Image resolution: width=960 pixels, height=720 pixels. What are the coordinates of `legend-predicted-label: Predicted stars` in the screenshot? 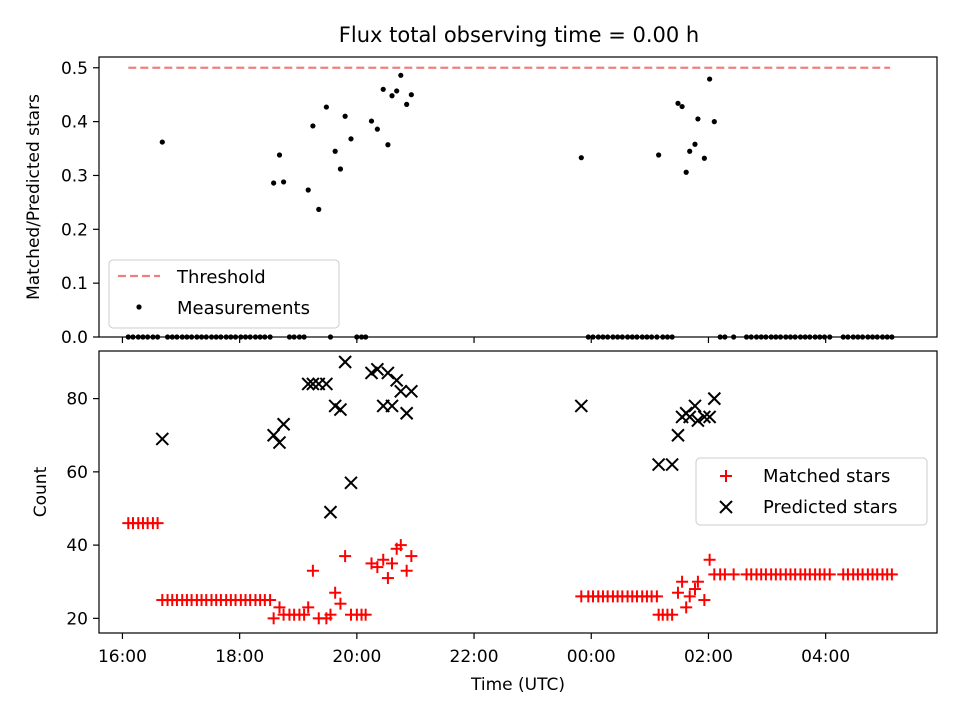 It's located at (830, 507).